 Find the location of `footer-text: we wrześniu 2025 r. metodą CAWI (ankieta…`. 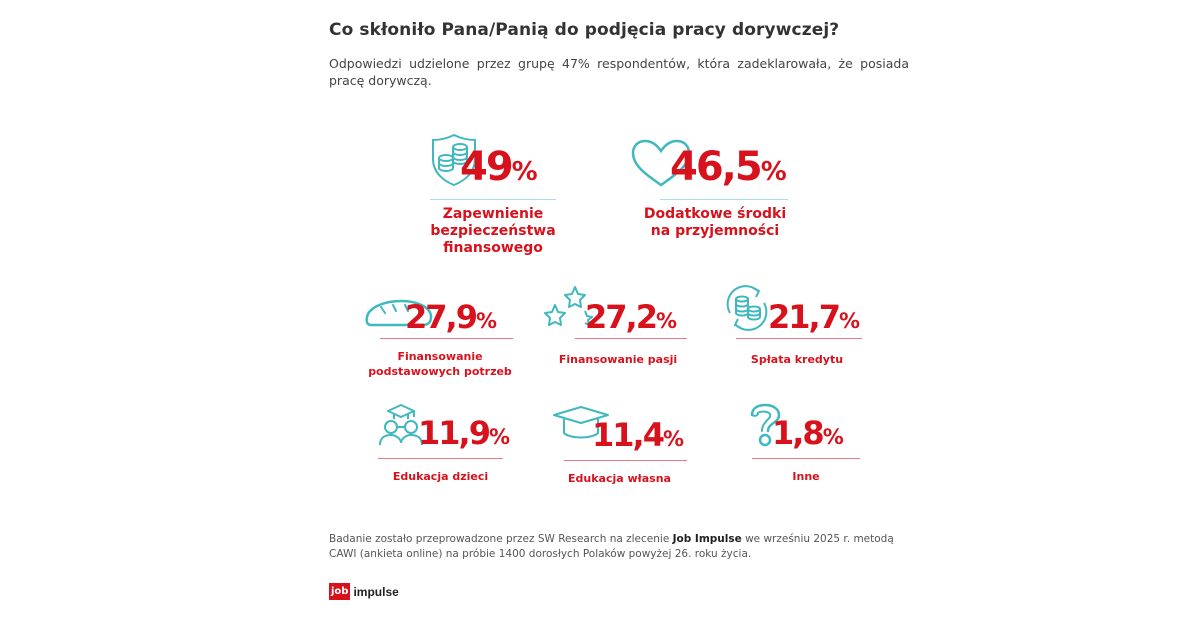

footer-text: we wrześniu 2025 r. metodą CAWI (ankieta… is located at coordinates (611, 546).